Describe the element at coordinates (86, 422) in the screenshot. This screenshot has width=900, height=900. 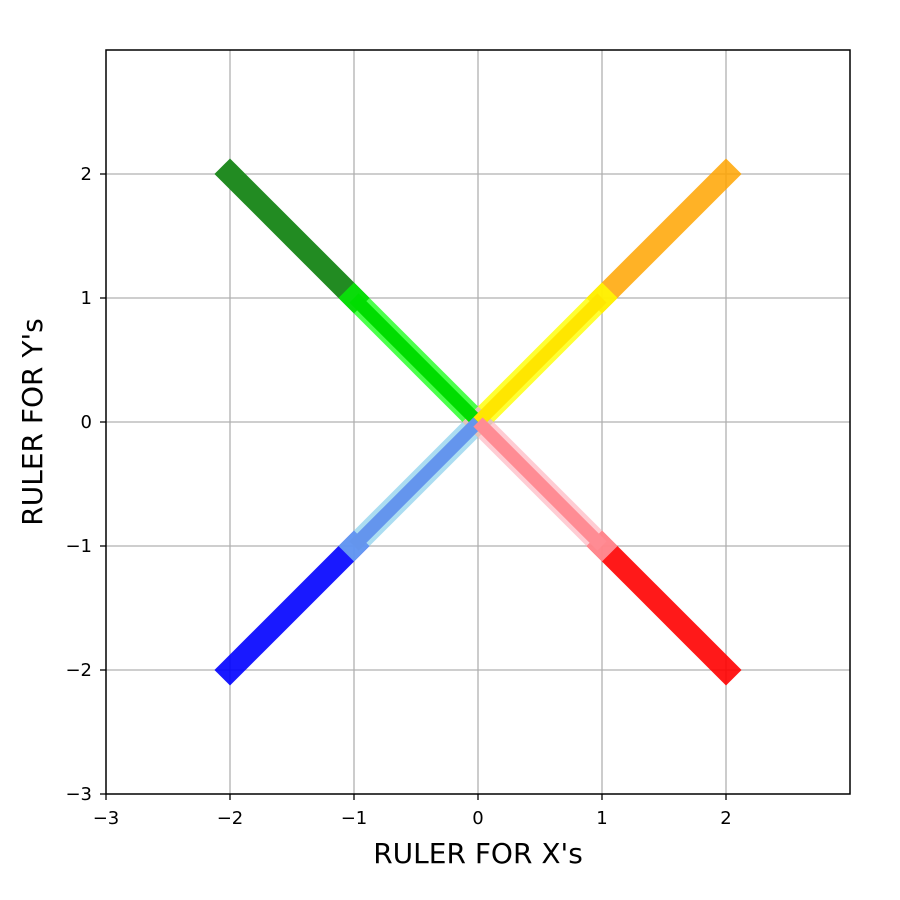
I see `y-tick-label: 0` at that location.